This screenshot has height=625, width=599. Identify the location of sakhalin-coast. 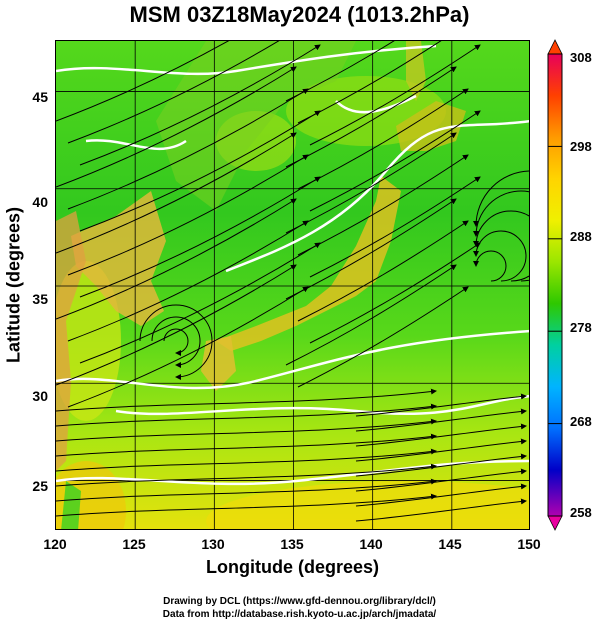
(416, 71).